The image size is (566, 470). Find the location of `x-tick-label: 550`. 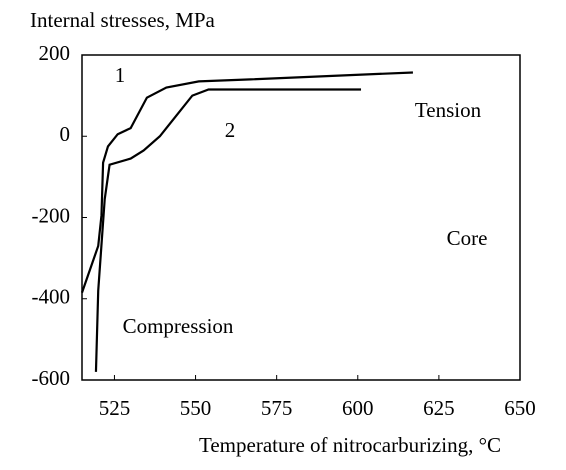

x-tick-label: 550 is located at coordinates (196, 408).